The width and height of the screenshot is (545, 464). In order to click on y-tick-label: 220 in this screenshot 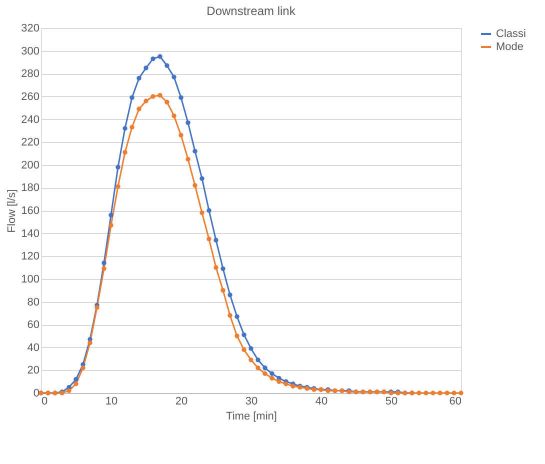, I will do `click(30, 142)`.